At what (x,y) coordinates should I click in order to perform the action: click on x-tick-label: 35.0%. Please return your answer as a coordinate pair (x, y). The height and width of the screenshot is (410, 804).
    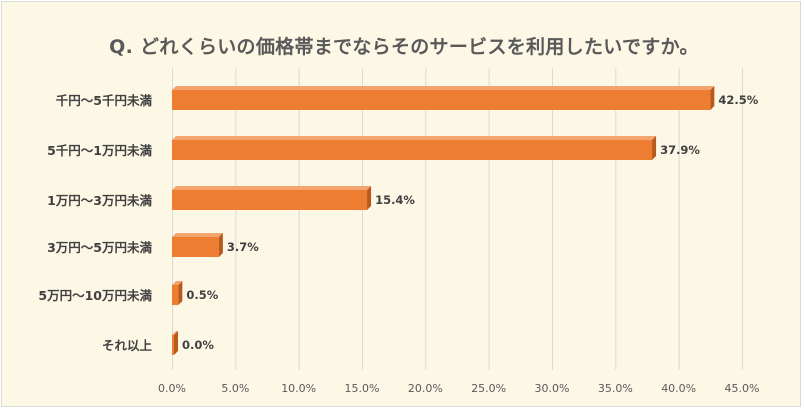
    Looking at the image, I should click on (615, 388).